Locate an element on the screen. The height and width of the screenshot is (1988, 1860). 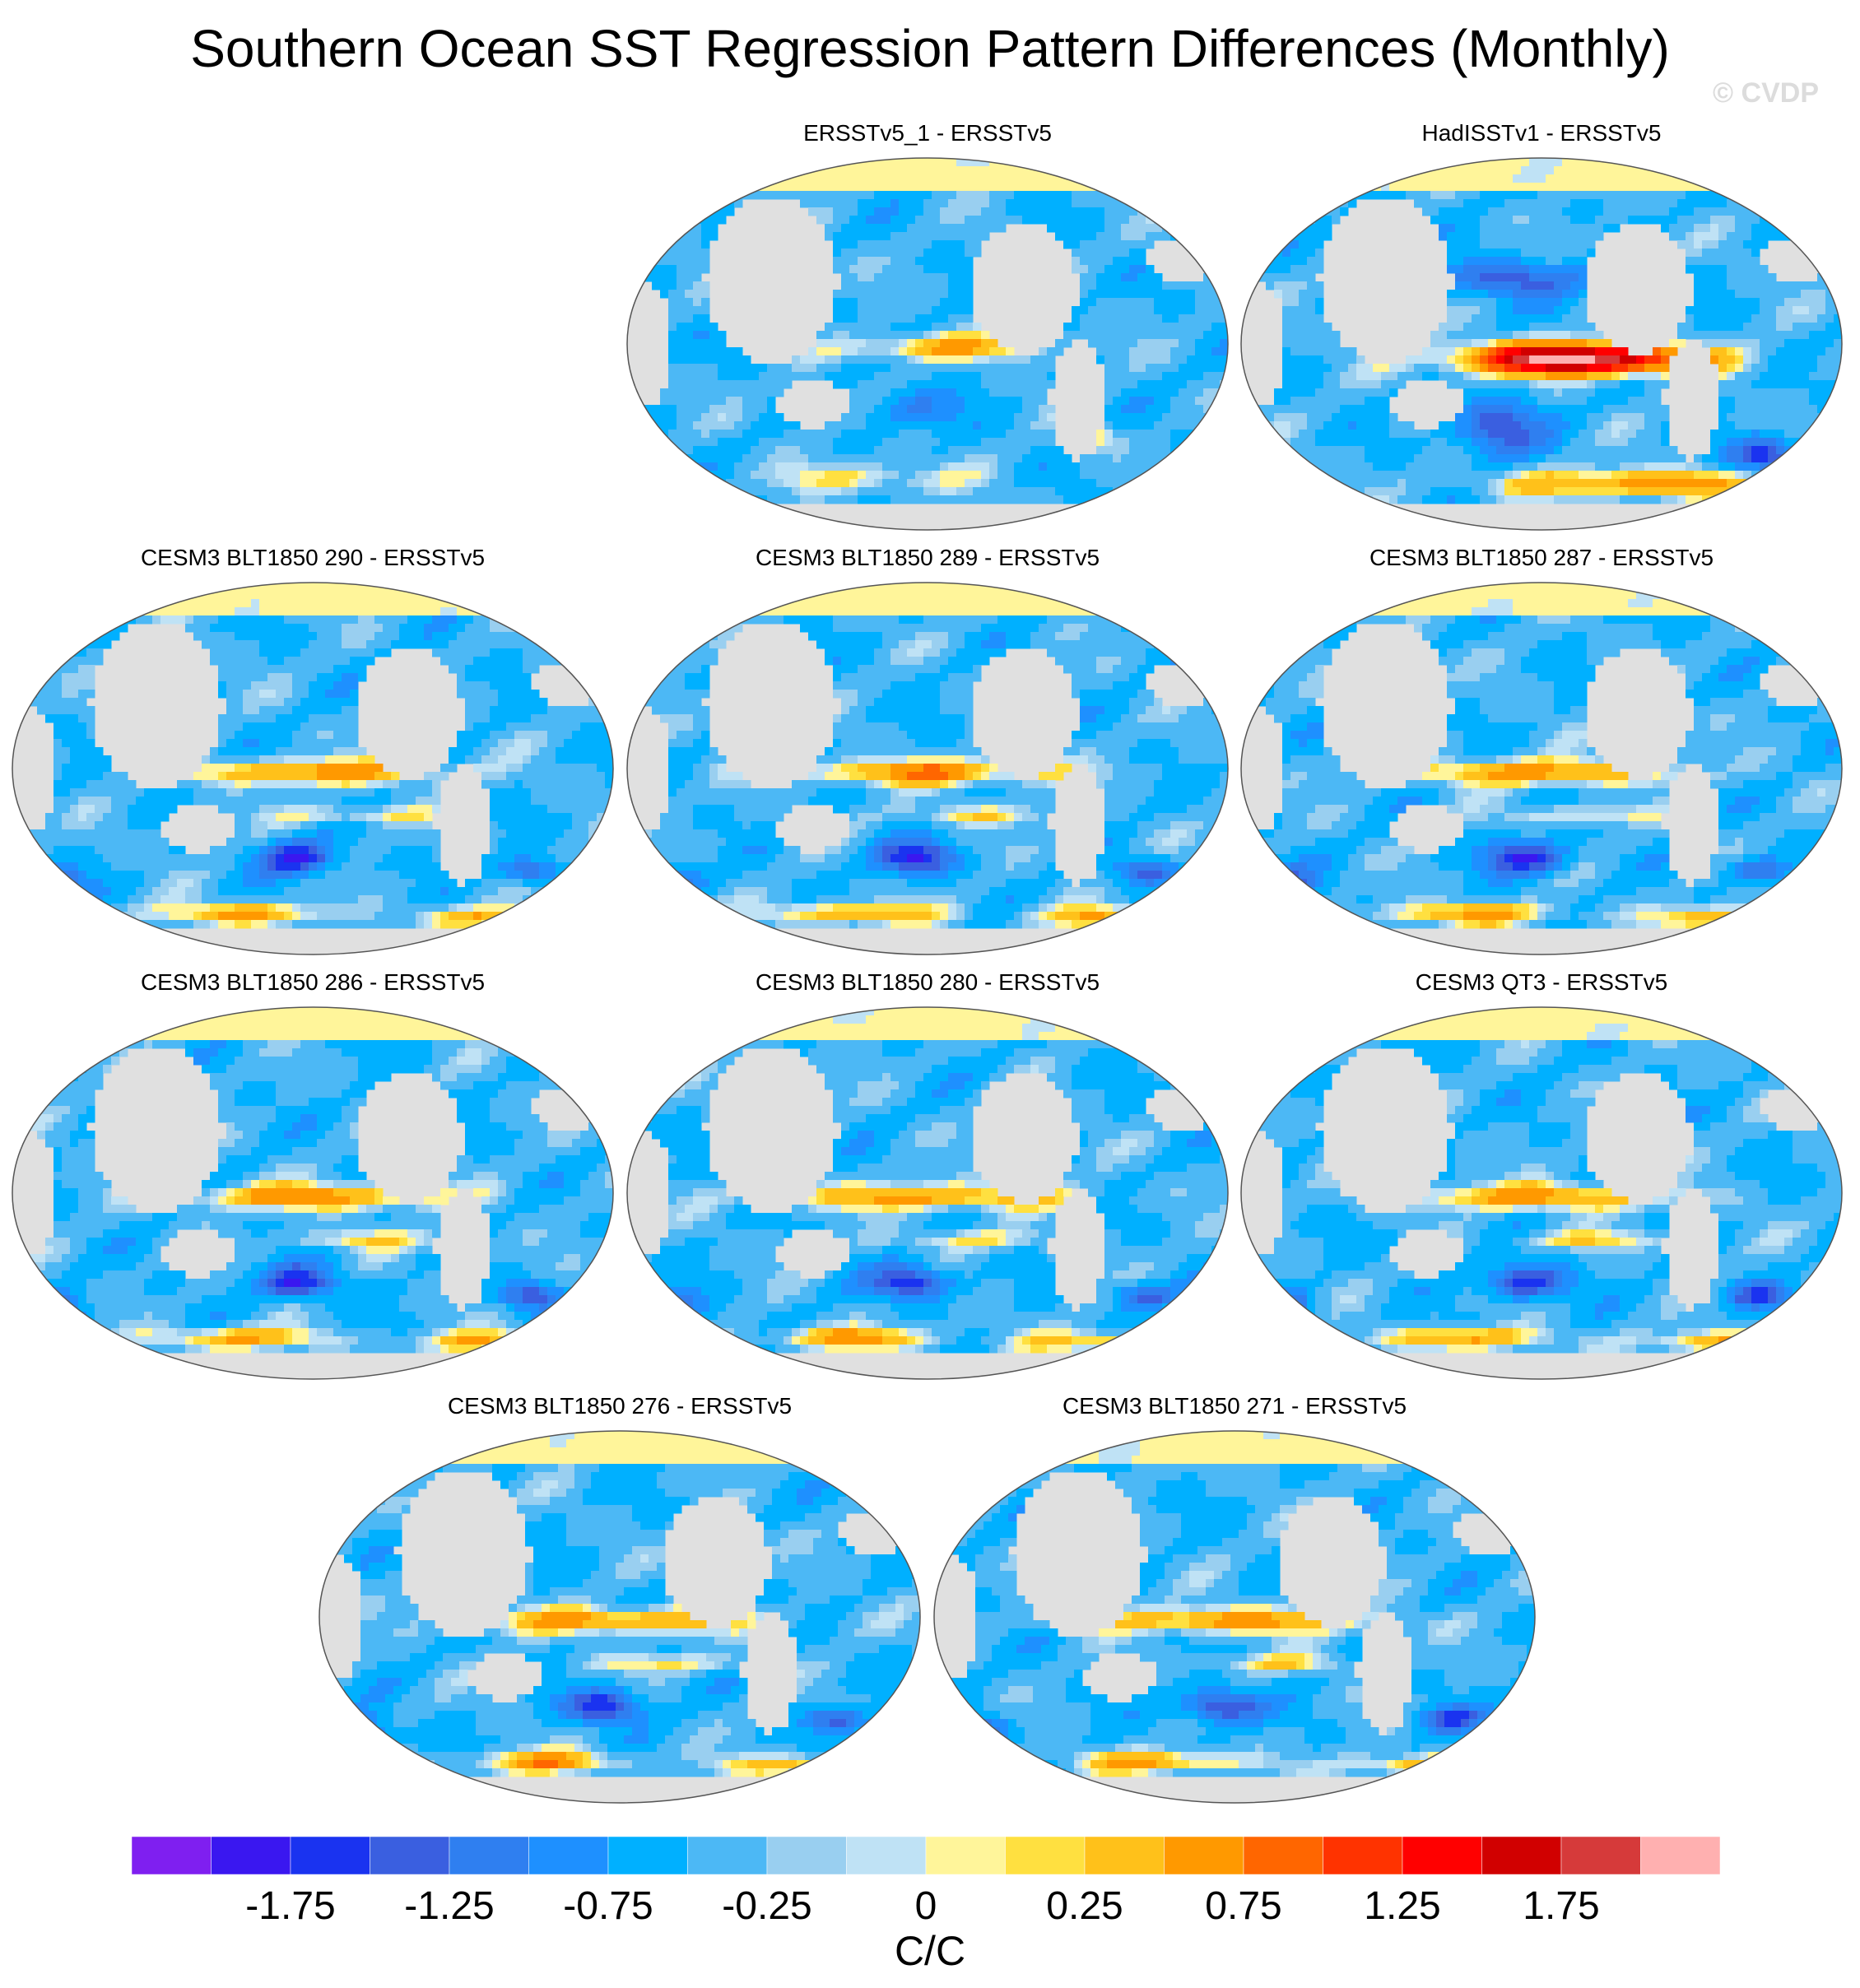
map-panel: CESM3 BLT1850 287 - ERSSTv5 is located at coordinates (1541, 750).